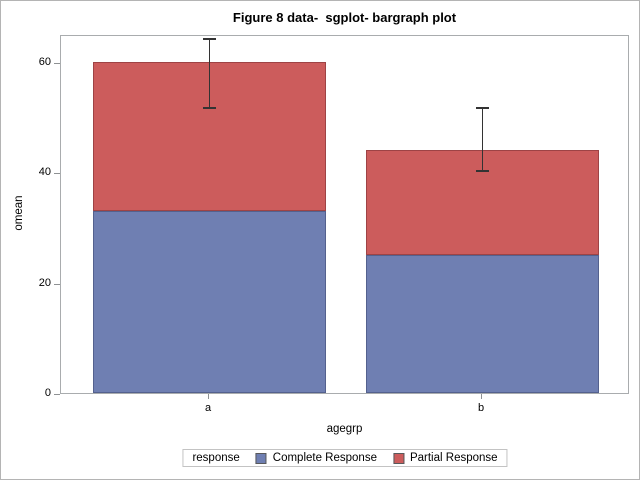  Describe the element at coordinates (482, 171) in the screenshot. I see `error-bar-b-lower-cap` at that location.